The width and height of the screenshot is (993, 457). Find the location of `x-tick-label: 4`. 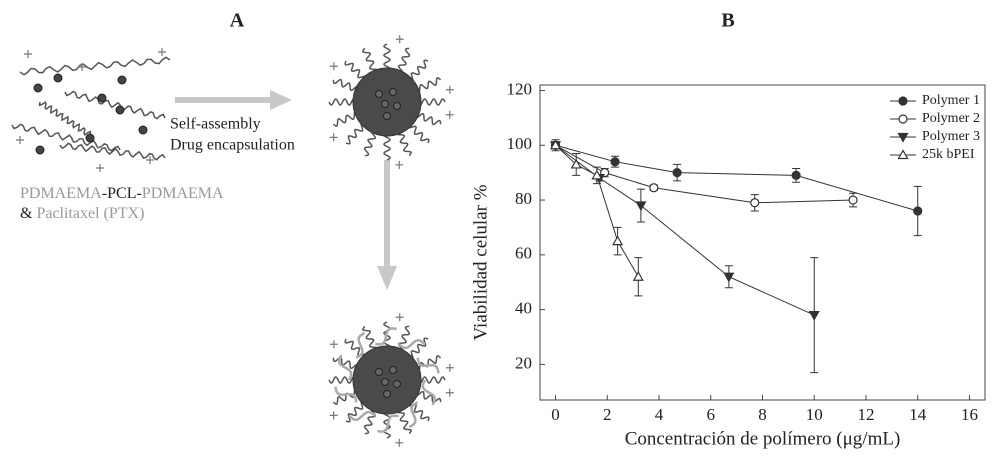

x-tick-label: 4 is located at coordinates (659, 414).